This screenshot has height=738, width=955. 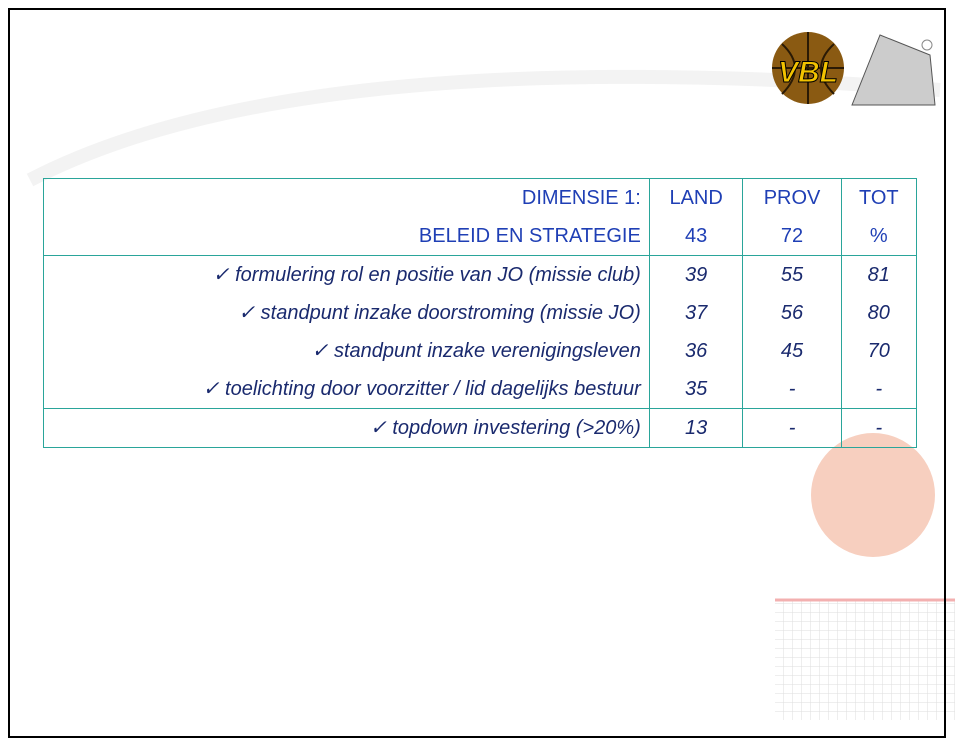 What do you see at coordinates (808, 72) in the screenshot?
I see `logo-text: VBL` at bounding box center [808, 72].